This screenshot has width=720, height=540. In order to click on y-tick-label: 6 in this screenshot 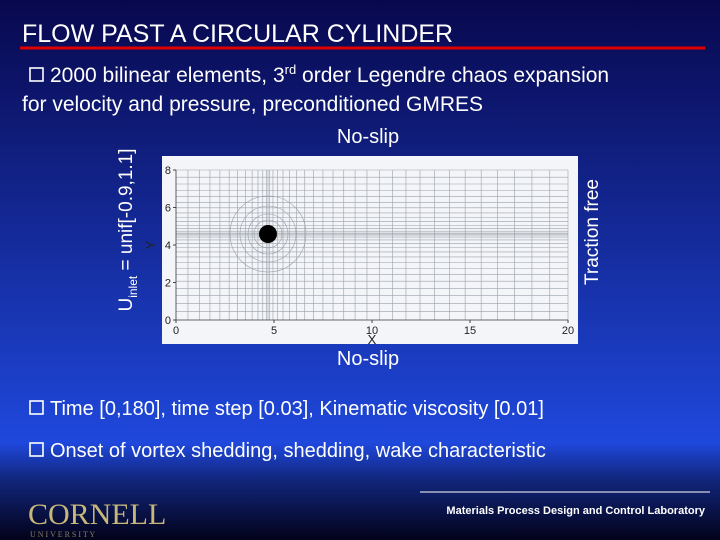, I will do `click(168, 209)`.